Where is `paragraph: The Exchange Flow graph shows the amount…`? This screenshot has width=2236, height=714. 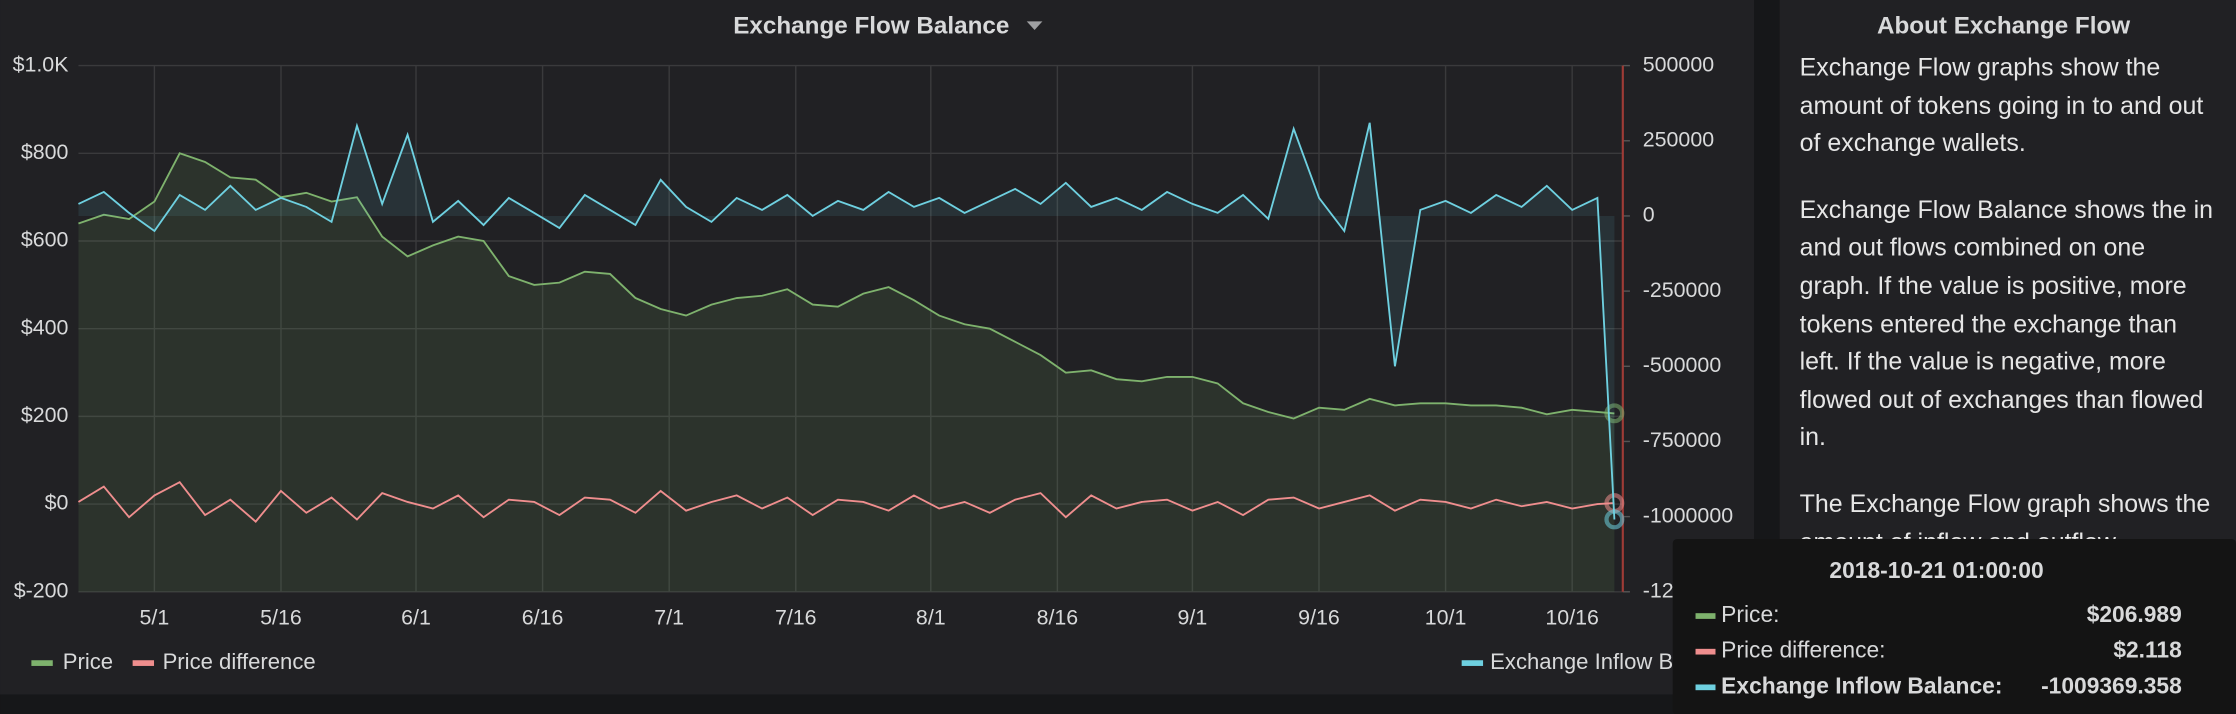 paragraph: The Exchange Flow graph shows the amount… is located at coordinates (2005, 518).